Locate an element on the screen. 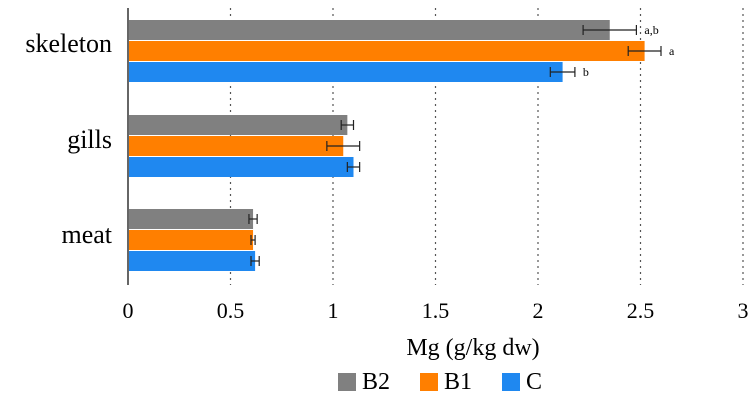 The image size is (752, 398). x-tick-label: 2 is located at coordinates (538, 310).